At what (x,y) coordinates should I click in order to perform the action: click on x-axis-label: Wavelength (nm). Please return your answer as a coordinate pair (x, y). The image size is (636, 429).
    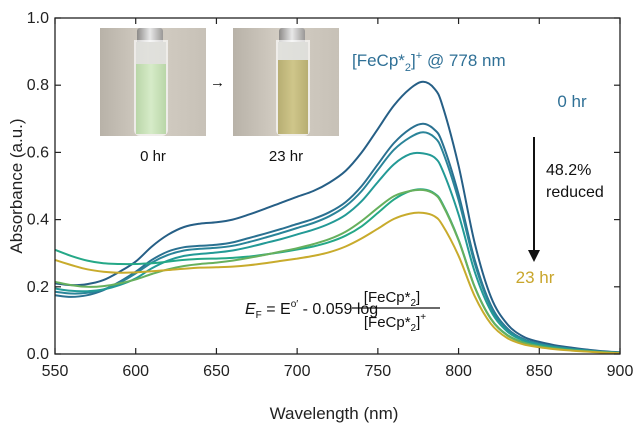
    Looking at the image, I should click on (334, 413).